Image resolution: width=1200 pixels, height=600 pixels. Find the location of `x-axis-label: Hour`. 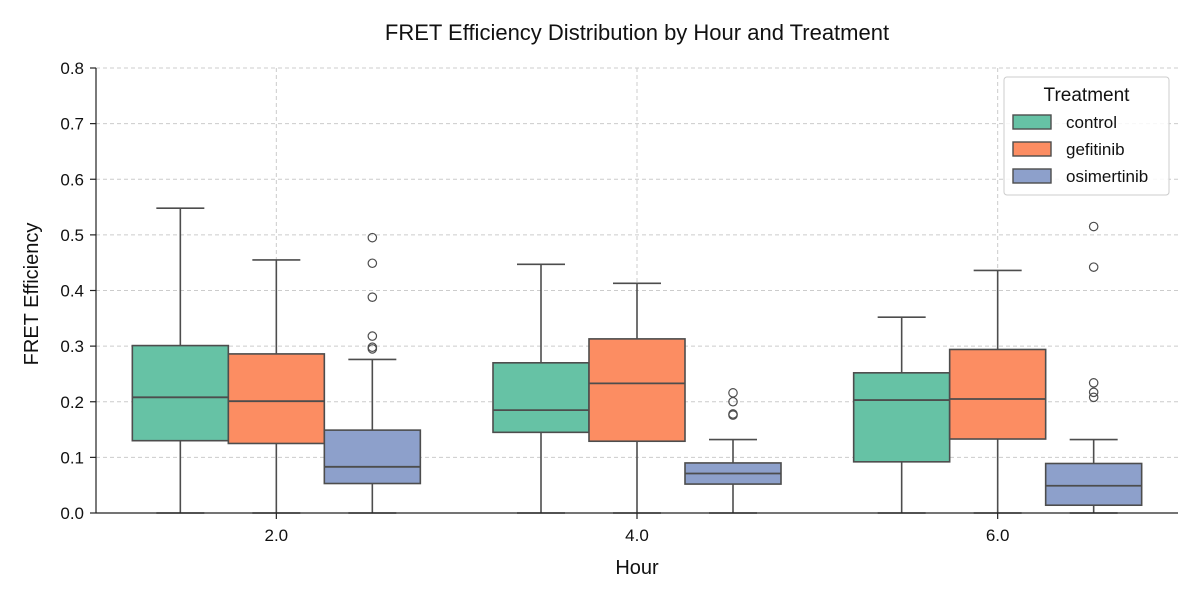

x-axis-label: Hour is located at coordinates (637, 568).